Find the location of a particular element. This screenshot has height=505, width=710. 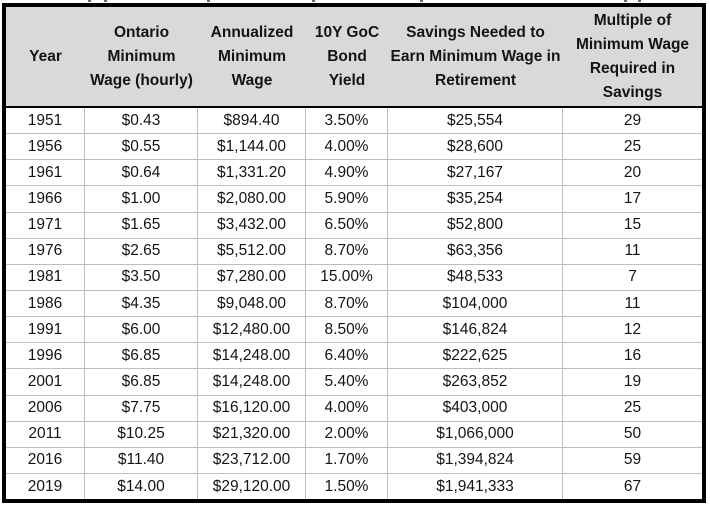

cell: 2016 is located at coordinates (45, 460).